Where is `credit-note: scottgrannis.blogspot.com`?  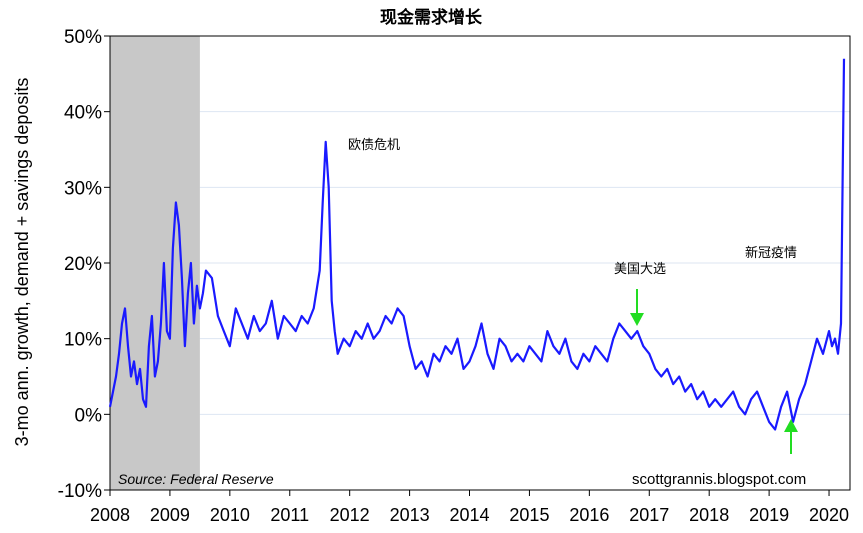 credit-note: scottgrannis.blogspot.com is located at coordinates (719, 479).